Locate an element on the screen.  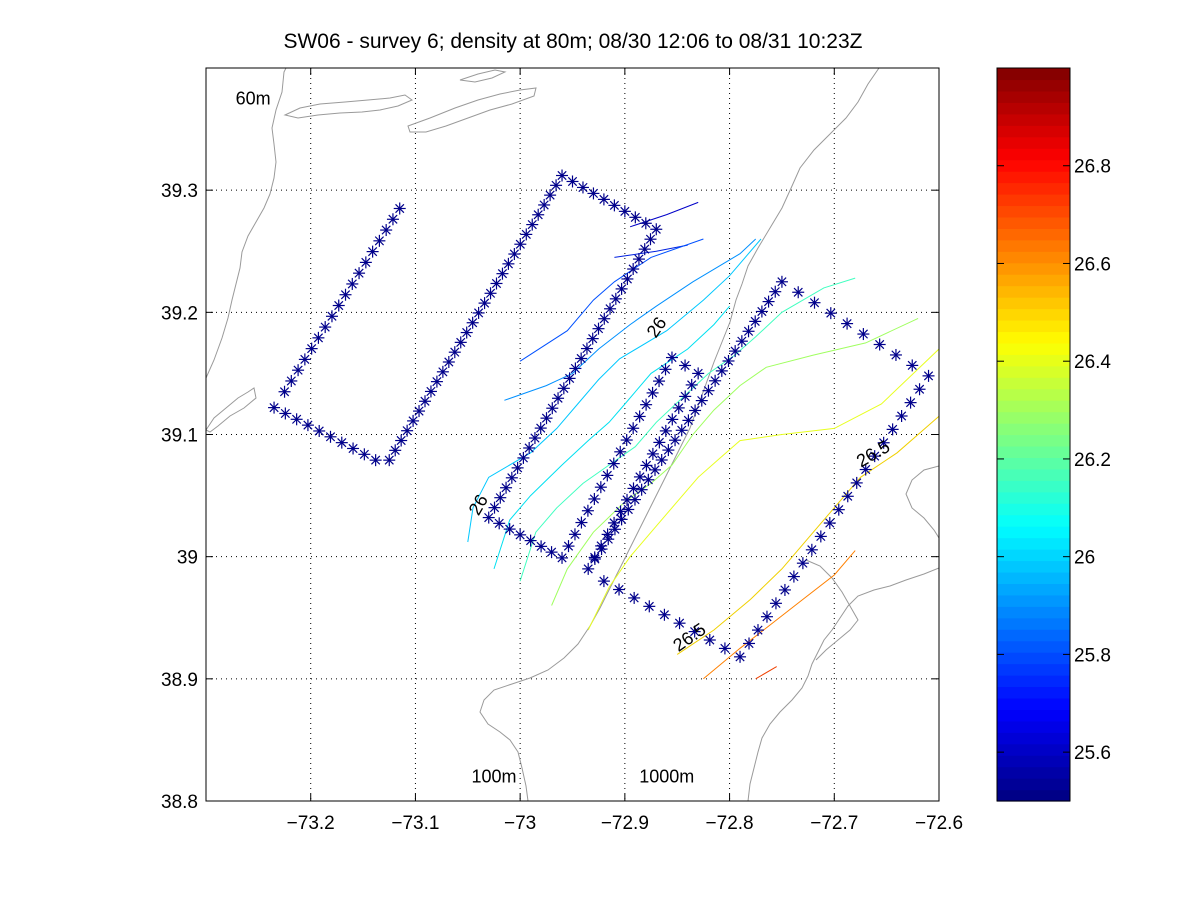
colorbar-tick-label: 26 is located at coordinates (1084, 558).